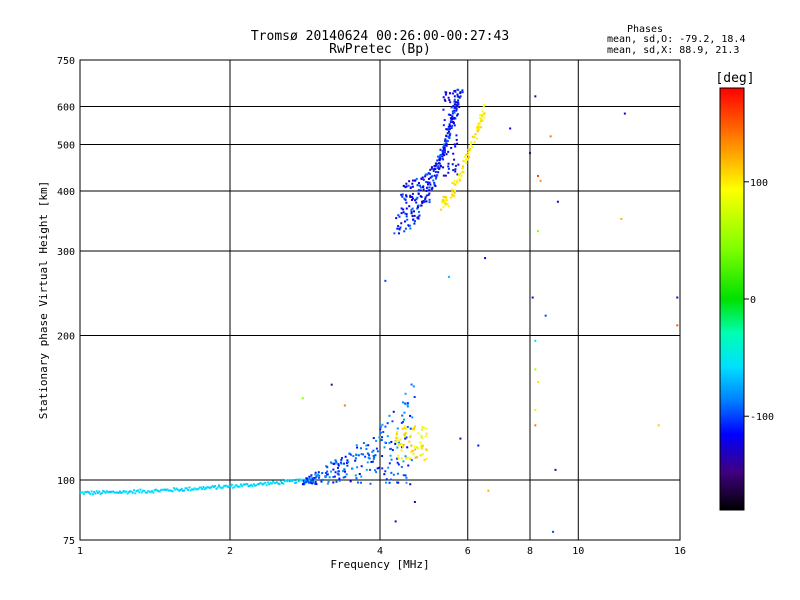 This screenshot has height=600, width=800. What do you see at coordinates (69, 541) in the screenshot?
I see `y-tick-label: 75` at bounding box center [69, 541].